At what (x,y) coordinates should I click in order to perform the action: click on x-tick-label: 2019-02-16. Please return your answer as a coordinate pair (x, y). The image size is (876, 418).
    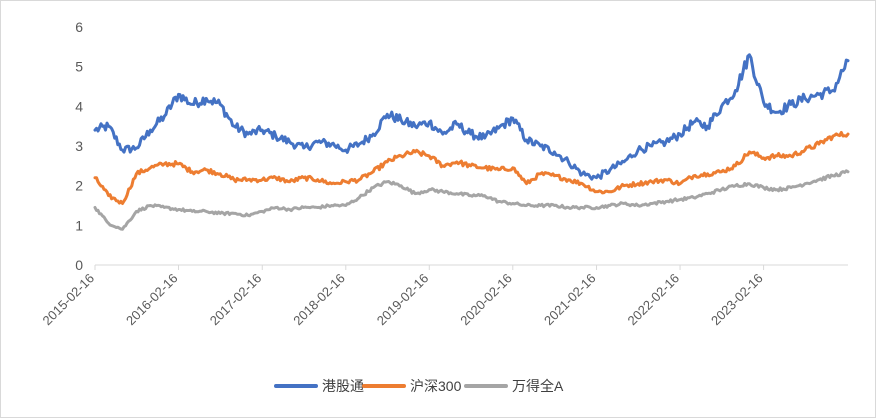
    Looking at the image, I should click on (403, 300).